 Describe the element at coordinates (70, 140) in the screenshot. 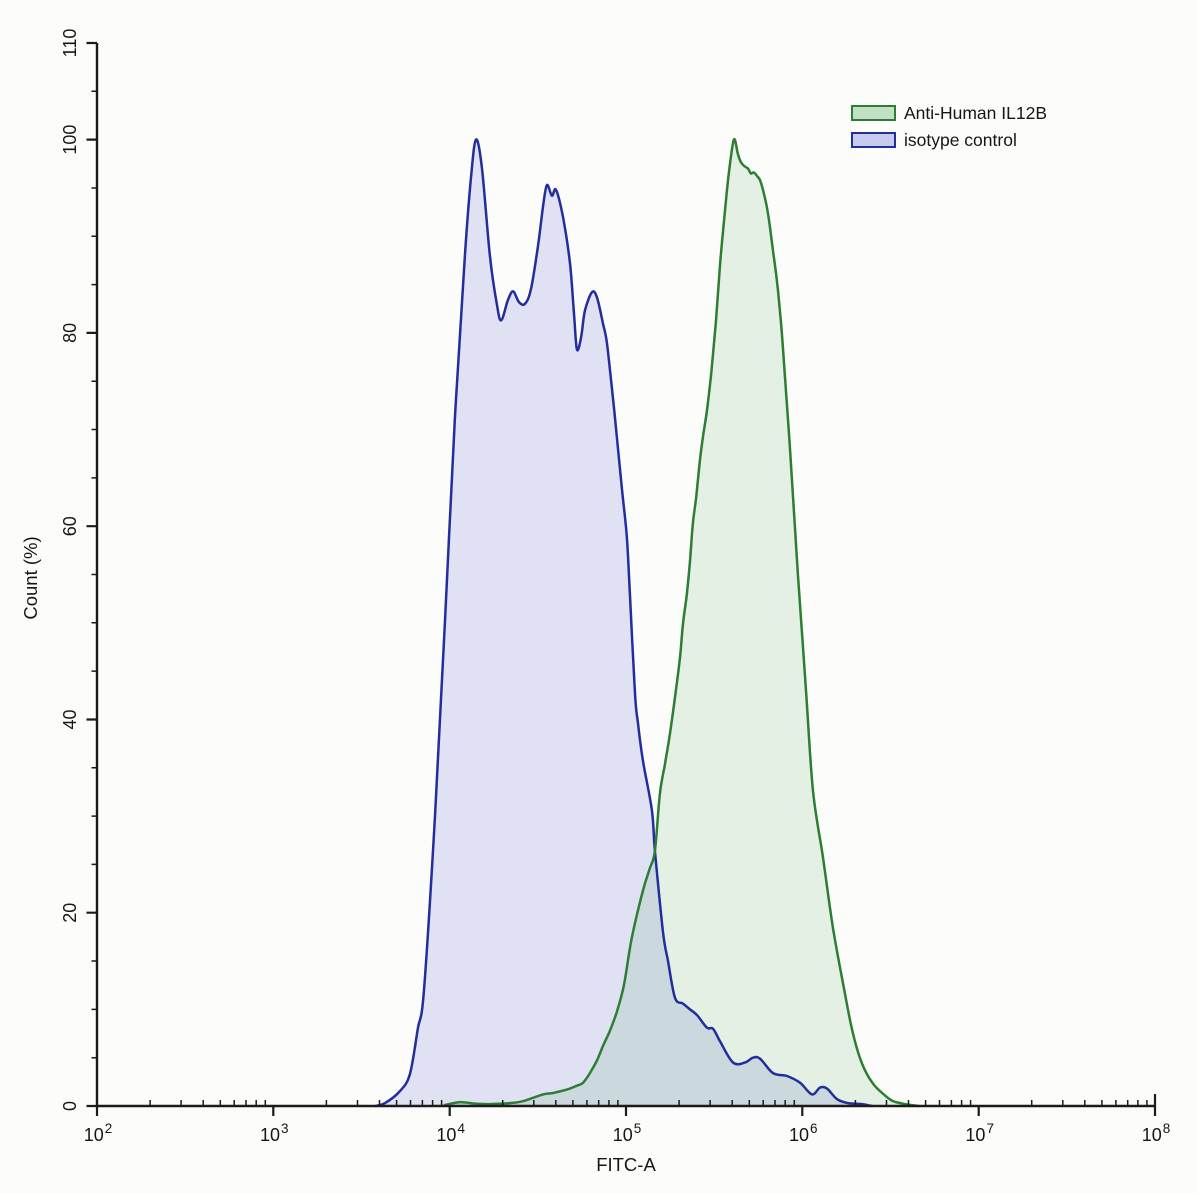

I see `y-tick-label-100: 100` at that location.